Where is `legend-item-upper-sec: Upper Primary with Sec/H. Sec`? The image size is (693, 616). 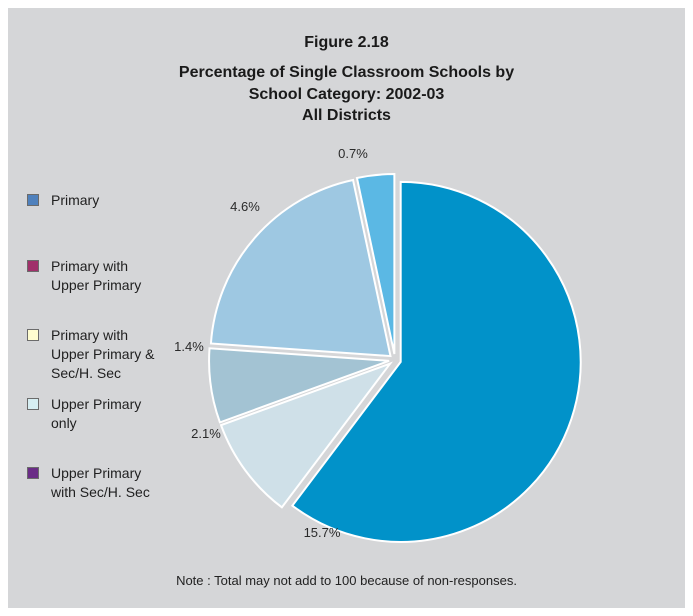
legend-item-upper-sec: Upper Primary with Sec/H. Sec is located at coordinates (88, 483).